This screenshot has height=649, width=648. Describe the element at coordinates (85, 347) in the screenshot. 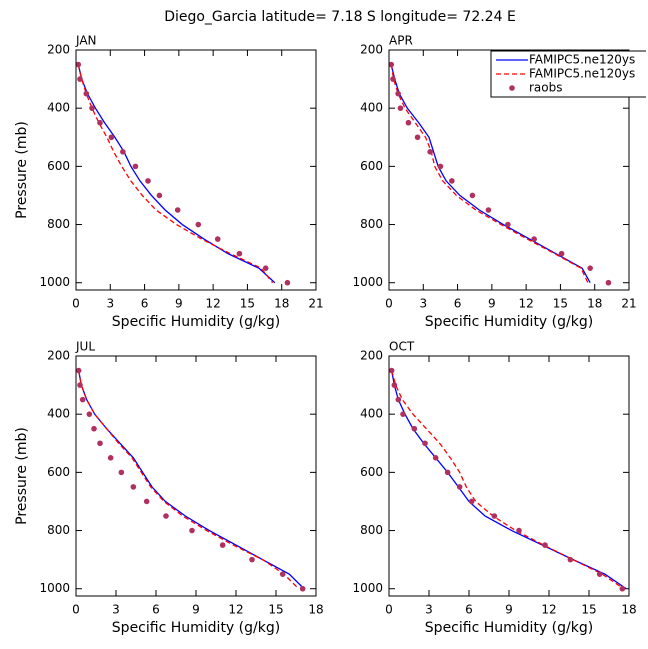

I see `panel-title: JUL` at that location.